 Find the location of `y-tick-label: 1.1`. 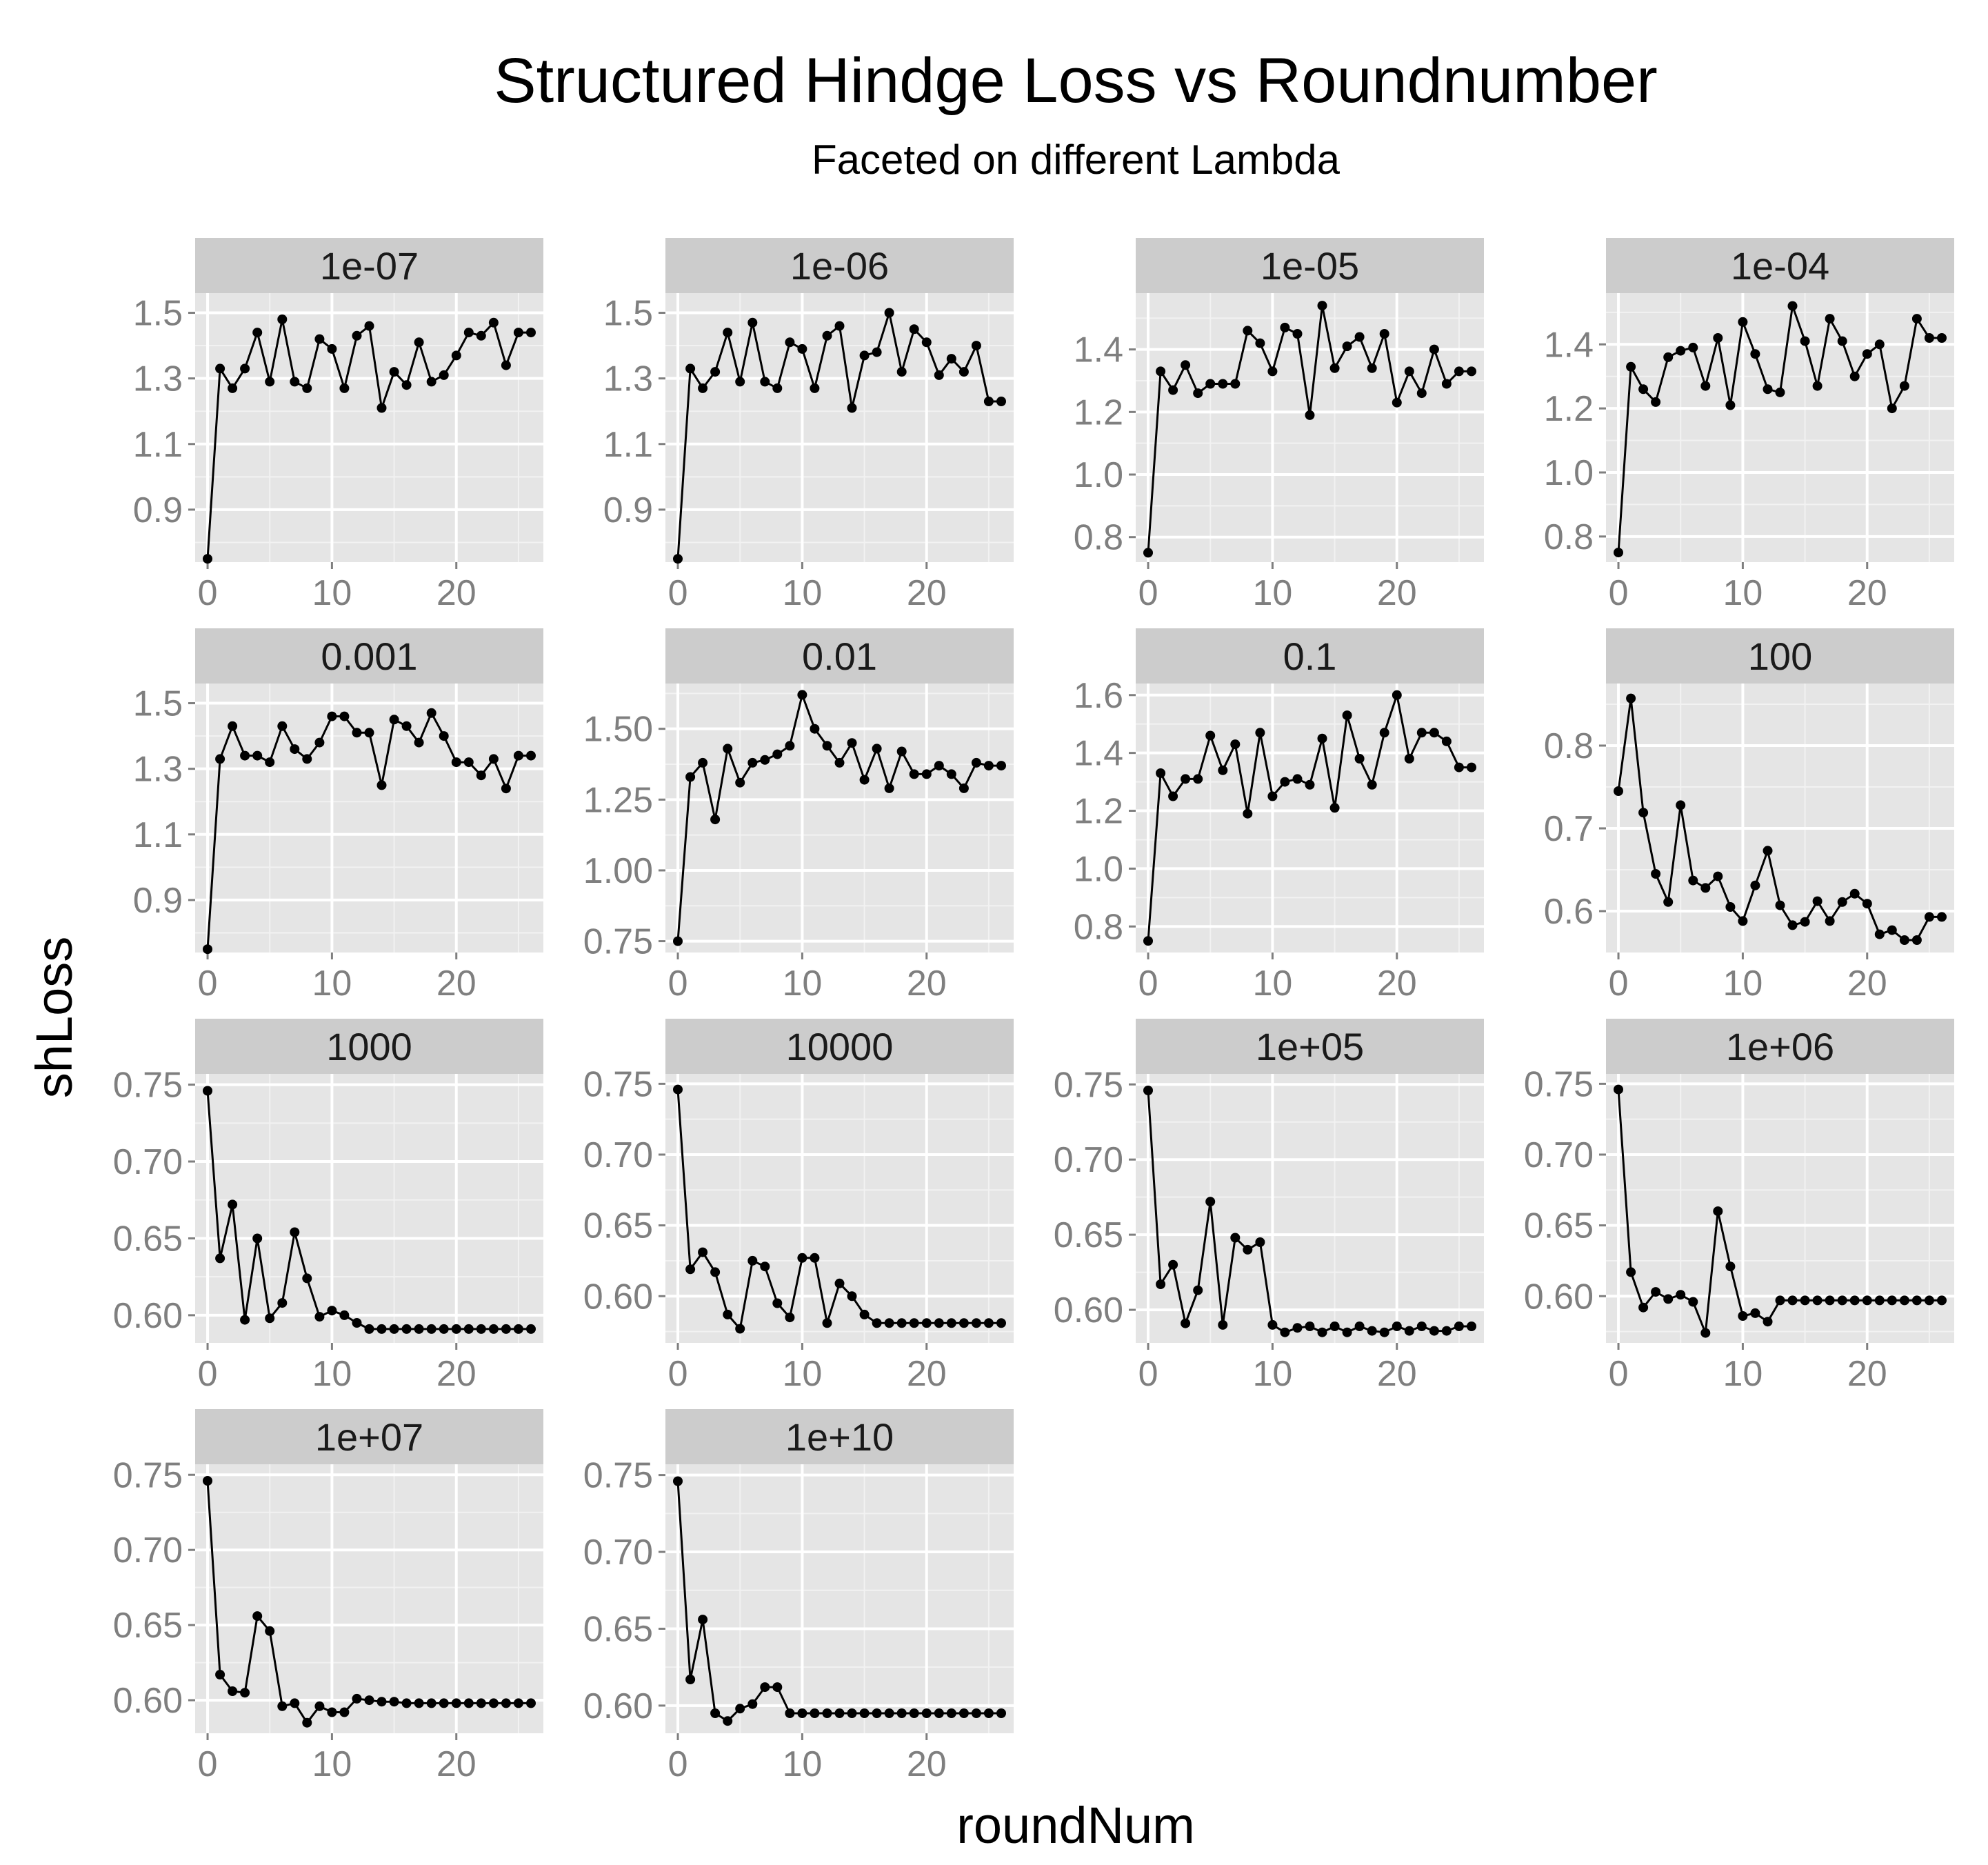

y-tick-label: 1.1 is located at coordinates (628, 445).